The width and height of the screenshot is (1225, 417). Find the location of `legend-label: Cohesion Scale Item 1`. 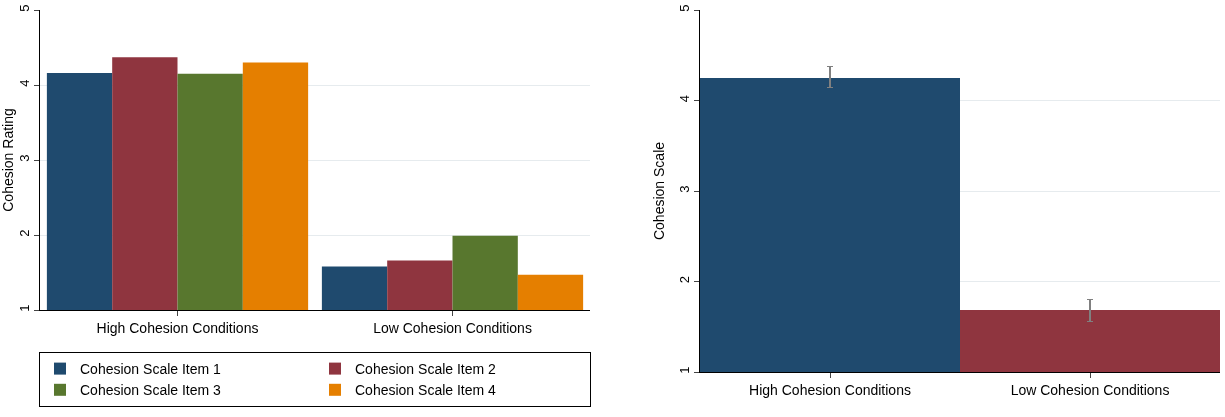

legend-label: Cohesion Scale Item 1 is located at coordinates (151, 369).